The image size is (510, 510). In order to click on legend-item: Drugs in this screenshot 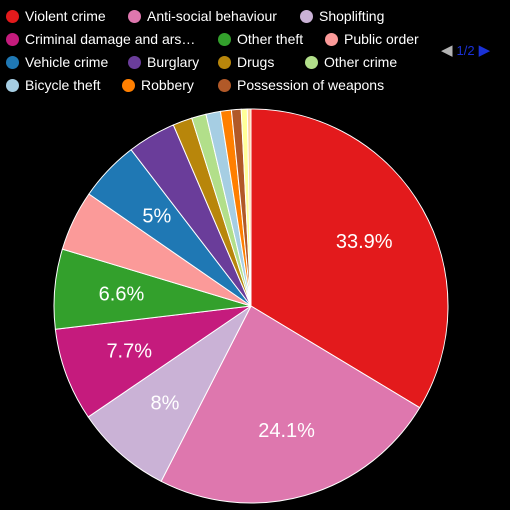, I will do `click(246, 62)`.